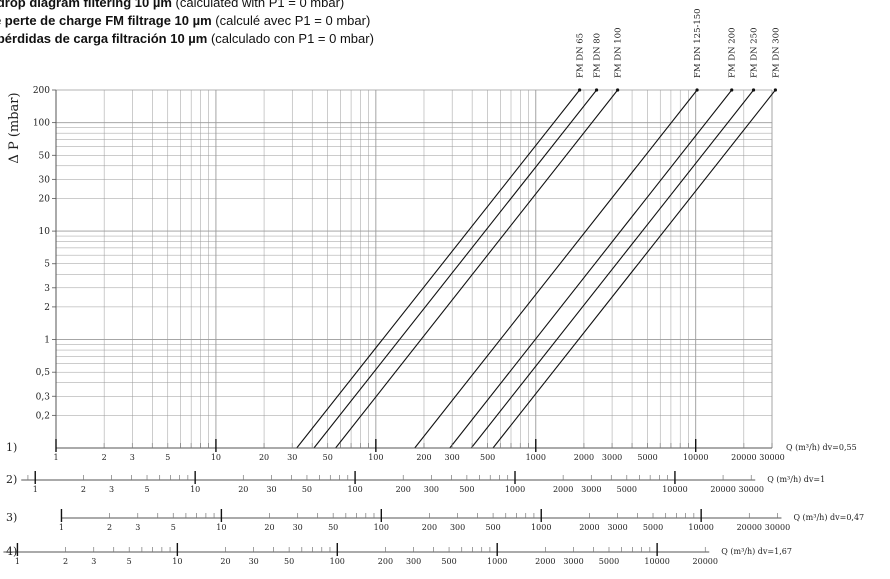 The image size is (890, 579). I want to click on x-axis-row-label: 2), so click(11, 479).